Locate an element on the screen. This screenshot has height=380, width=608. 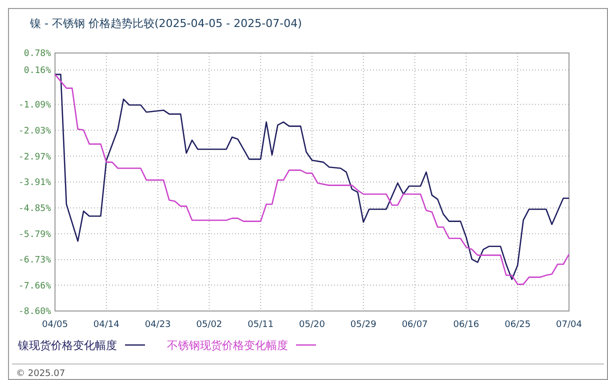
legend-label: 镍现货价格变化幅度 is located at coordinates (67, 345).